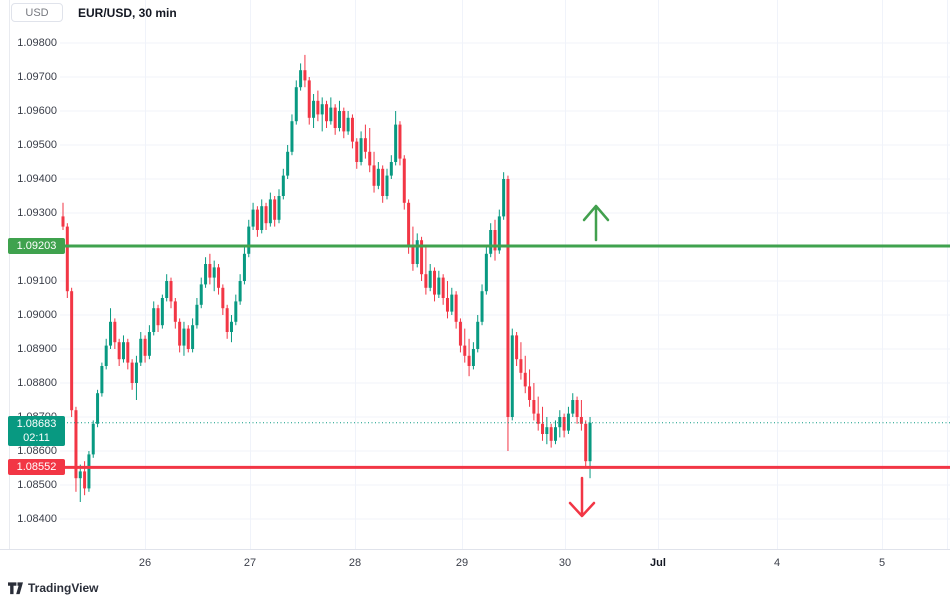 Image resolution: width=950 pixels, height=604 pixels. What do you see at coordinates (36, 467) in the screenshot?
I see `support-price-label: 1.08552` at bounding box center [36, 467].